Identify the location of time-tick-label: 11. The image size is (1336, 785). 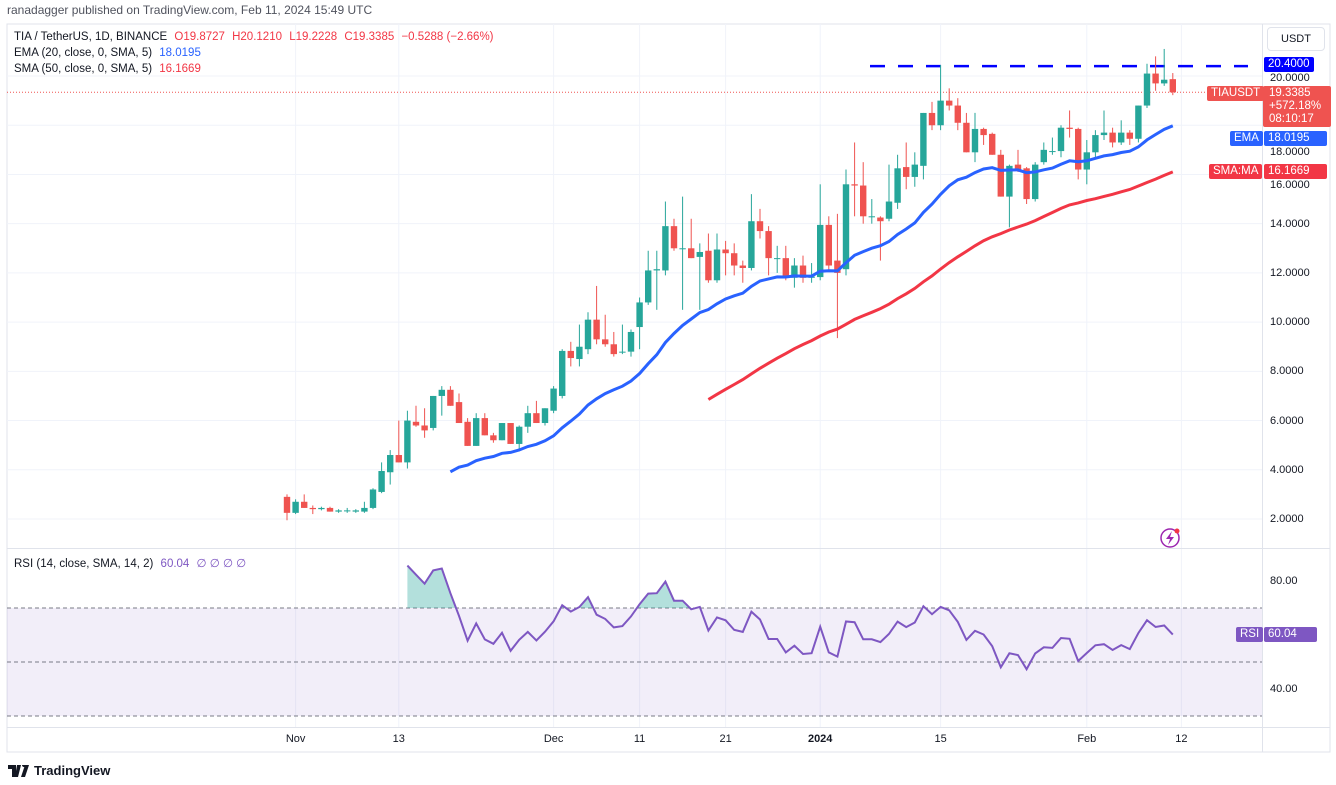
(639, 739).